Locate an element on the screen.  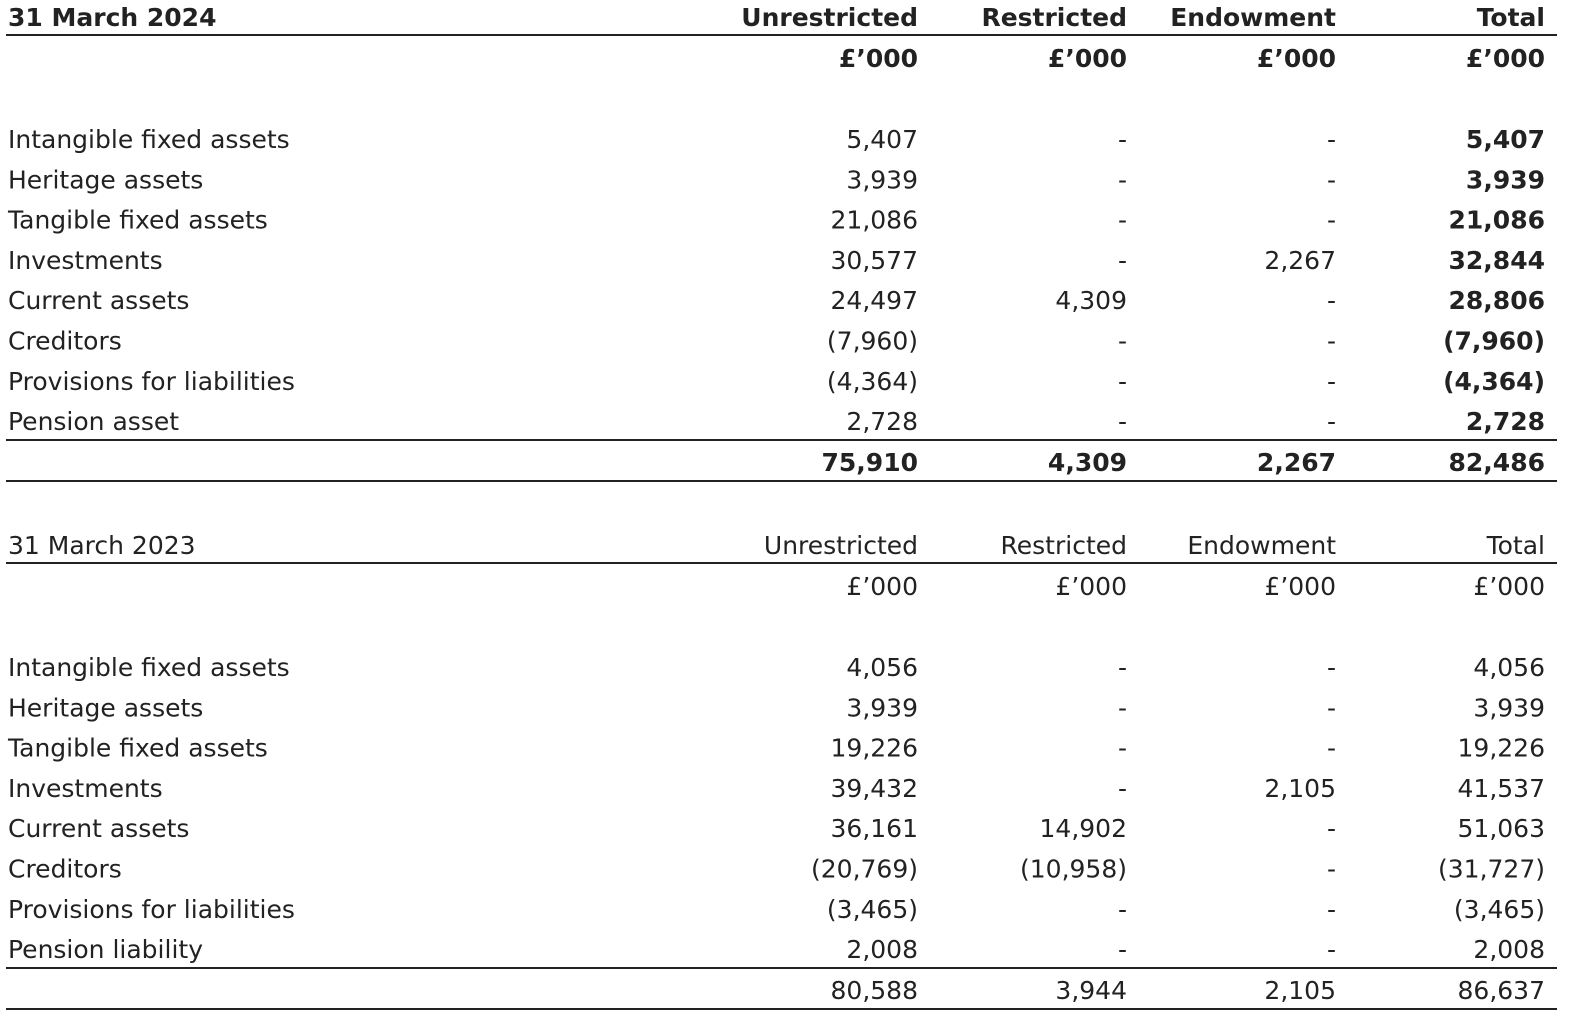
cell-value: 41,537 is located at coordinates (1501, 788).